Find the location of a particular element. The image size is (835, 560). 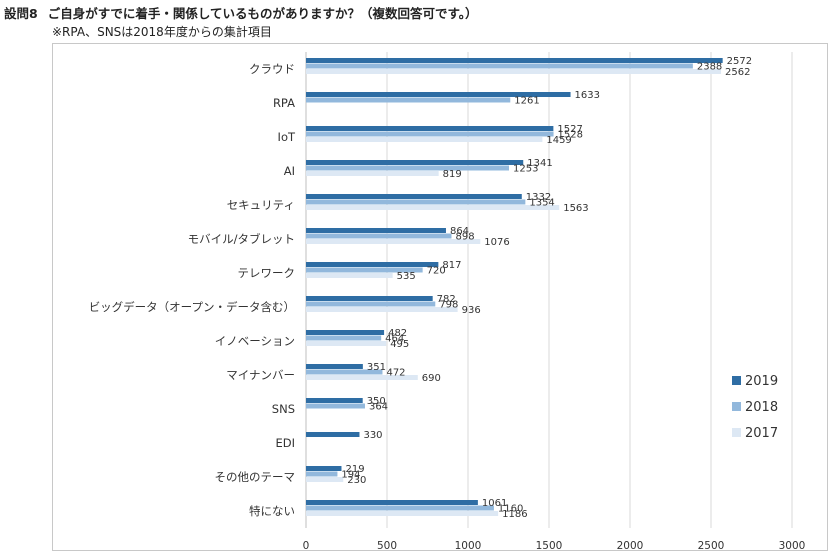

value-label-2019: 1341 is located at coordinates (539, 163).